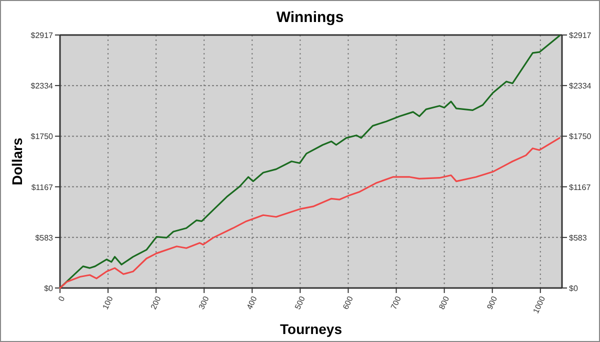 The width and height of the screenshot is (600, 342). Describe the element at coordinates (396, 302) in the screenshot. I see `x-tick-label: 700` at that location.